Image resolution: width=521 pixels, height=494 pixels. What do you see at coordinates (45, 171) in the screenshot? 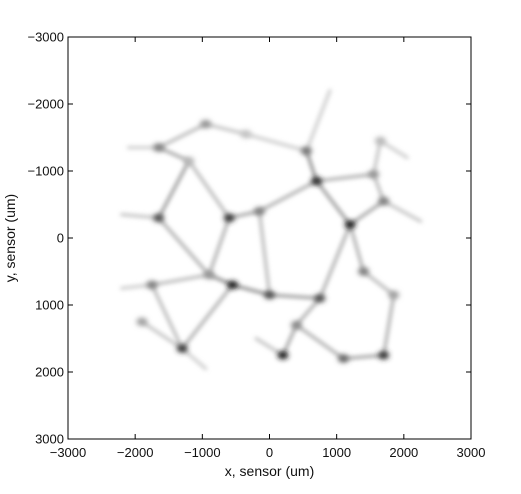
I see `y-tick-label: −1000` at bounding box center [45, 171].